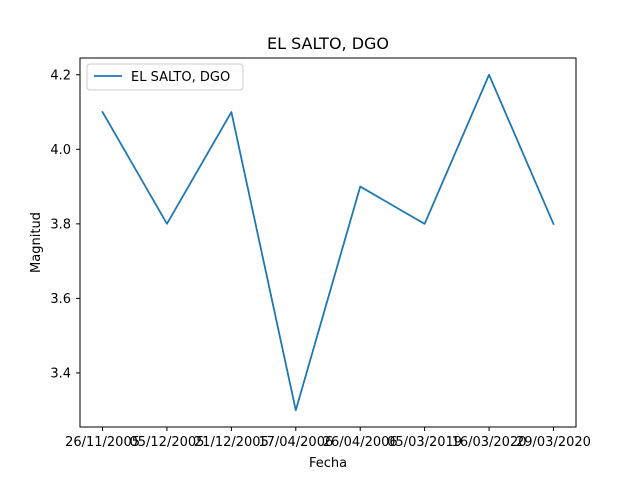 This screenshot has height=484, width=640. What do you see at coordinates (60, 224) in the screenshot?
I see `y-tick-label: 3.8` at bounding box center [60, 224].